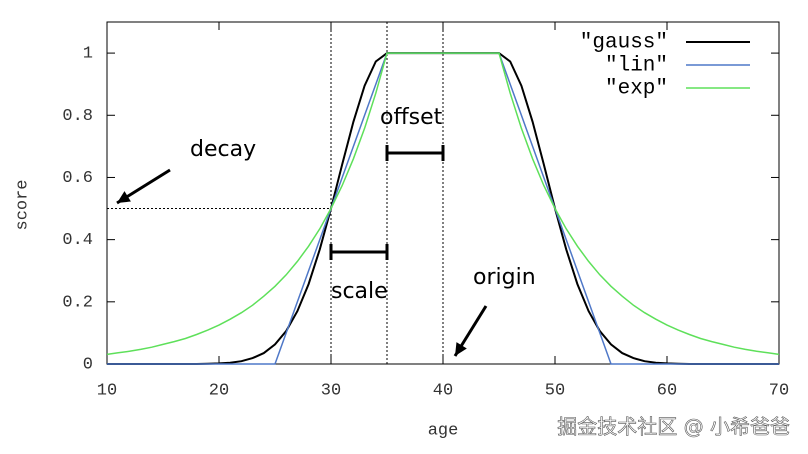 This screenshot has width=808, height=454. Describe the element at coordinates (107, 390) in the screenshot. I see `x-tick-label: 10` at that location.